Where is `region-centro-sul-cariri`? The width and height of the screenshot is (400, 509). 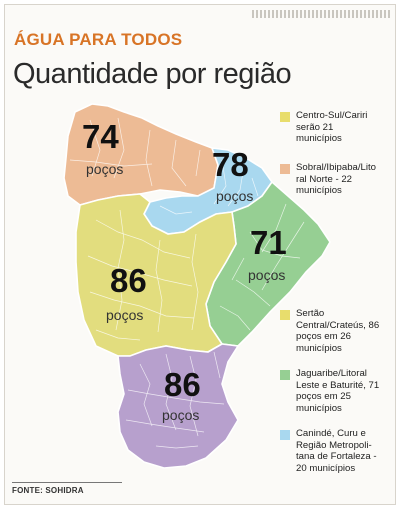
region-centro-sul-cariri is located at coordinates (178, 406).